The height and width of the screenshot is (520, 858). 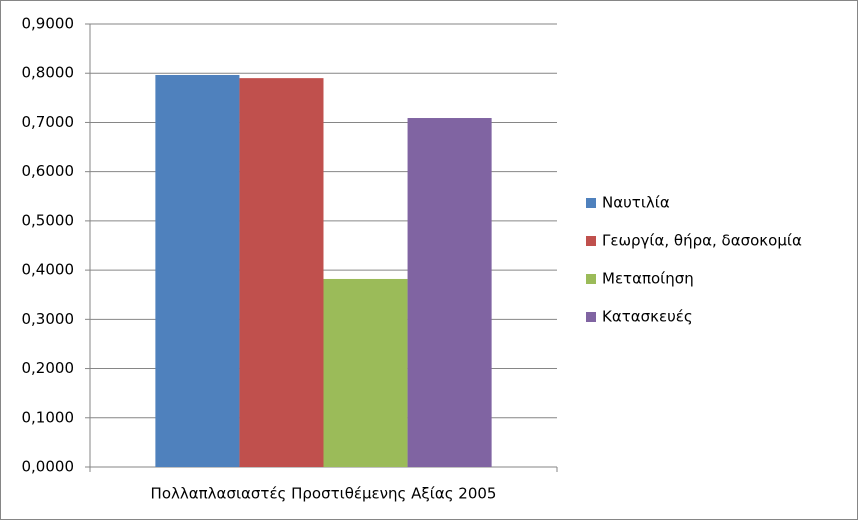 I want to click on y-tick-label: 0,2000, so click(x=48, y=368).